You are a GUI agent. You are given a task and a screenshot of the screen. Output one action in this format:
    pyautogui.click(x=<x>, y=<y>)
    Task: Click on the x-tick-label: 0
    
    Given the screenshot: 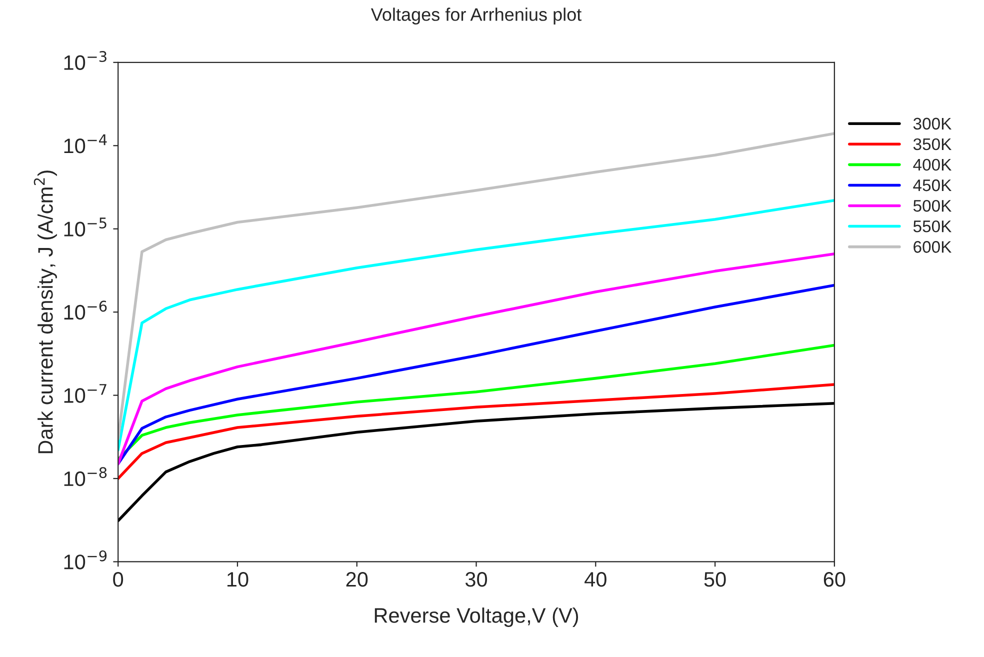 What is the action you would take?
    pyautogui.click(x=118, y=579)
    